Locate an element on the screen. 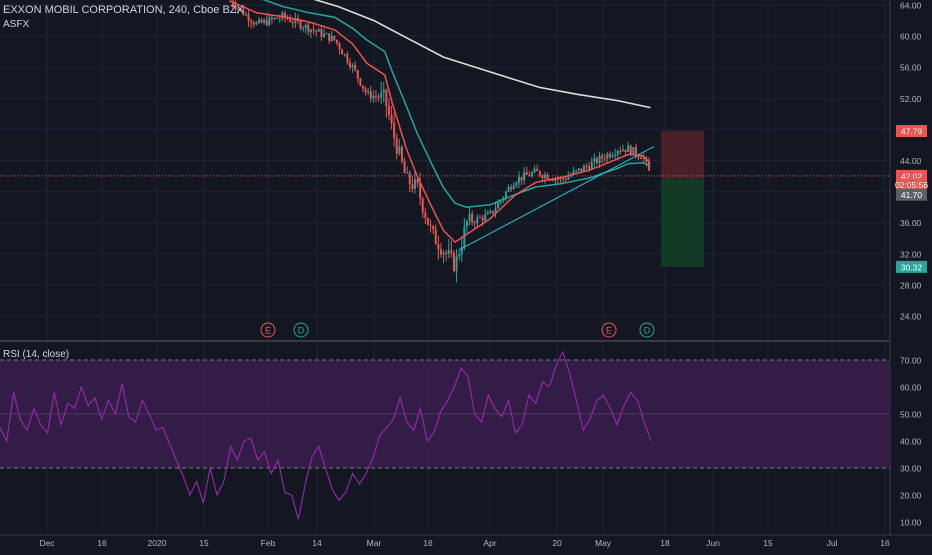 This screenshot has height=555, width=932. time-tick-label: 14 is located at coordinates (317, 543).